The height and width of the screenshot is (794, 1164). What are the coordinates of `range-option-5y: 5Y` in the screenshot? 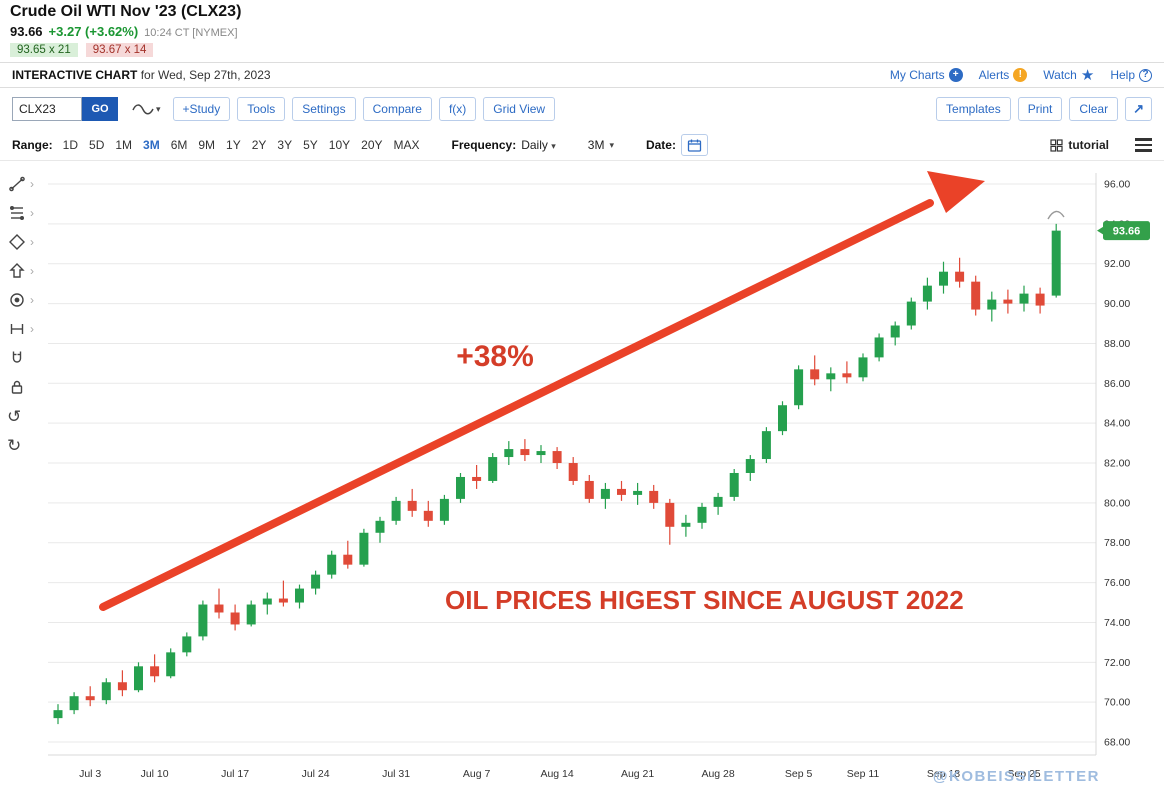 It's located at (310, 145).